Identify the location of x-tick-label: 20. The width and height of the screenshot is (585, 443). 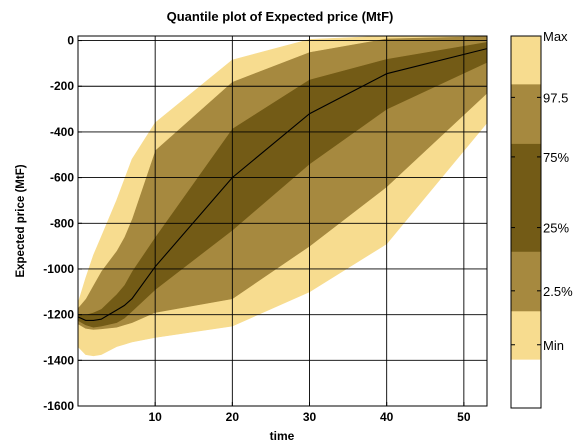
(233, 417).